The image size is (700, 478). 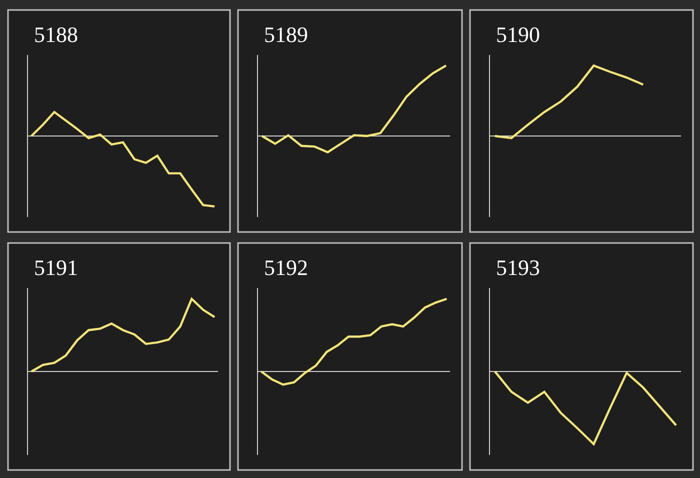 I want to click on chart-title: 5191, so click(x=56, y=267).